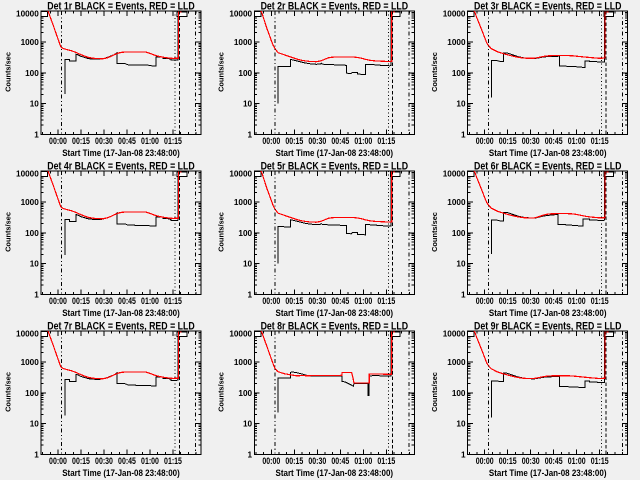 The image size is (640, 480). What do you see at coordinates (547, 166) in the screenshot?
I see `svg-text:Det 6r BLACK = Events, RED = L: Det 6r BLACK = Events, RED = LLD` at bounding box center [547, 166].